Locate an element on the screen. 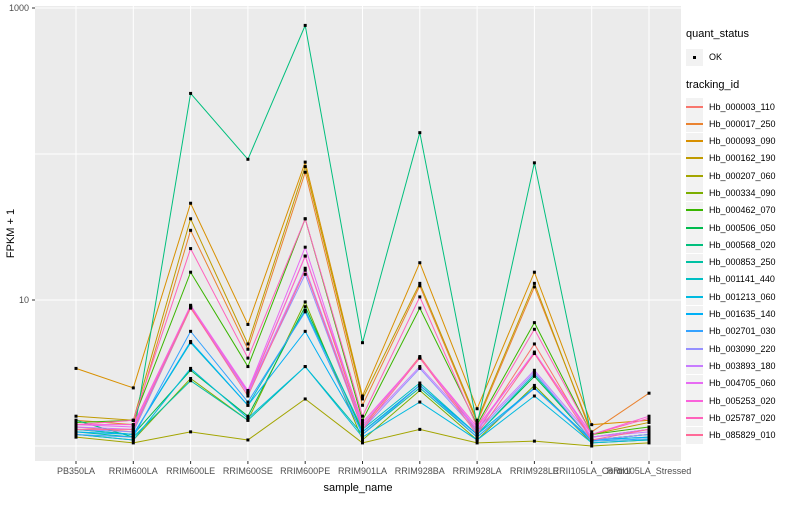  legend-entry: Hb_001141_440 is located at coordinates (742, 279).